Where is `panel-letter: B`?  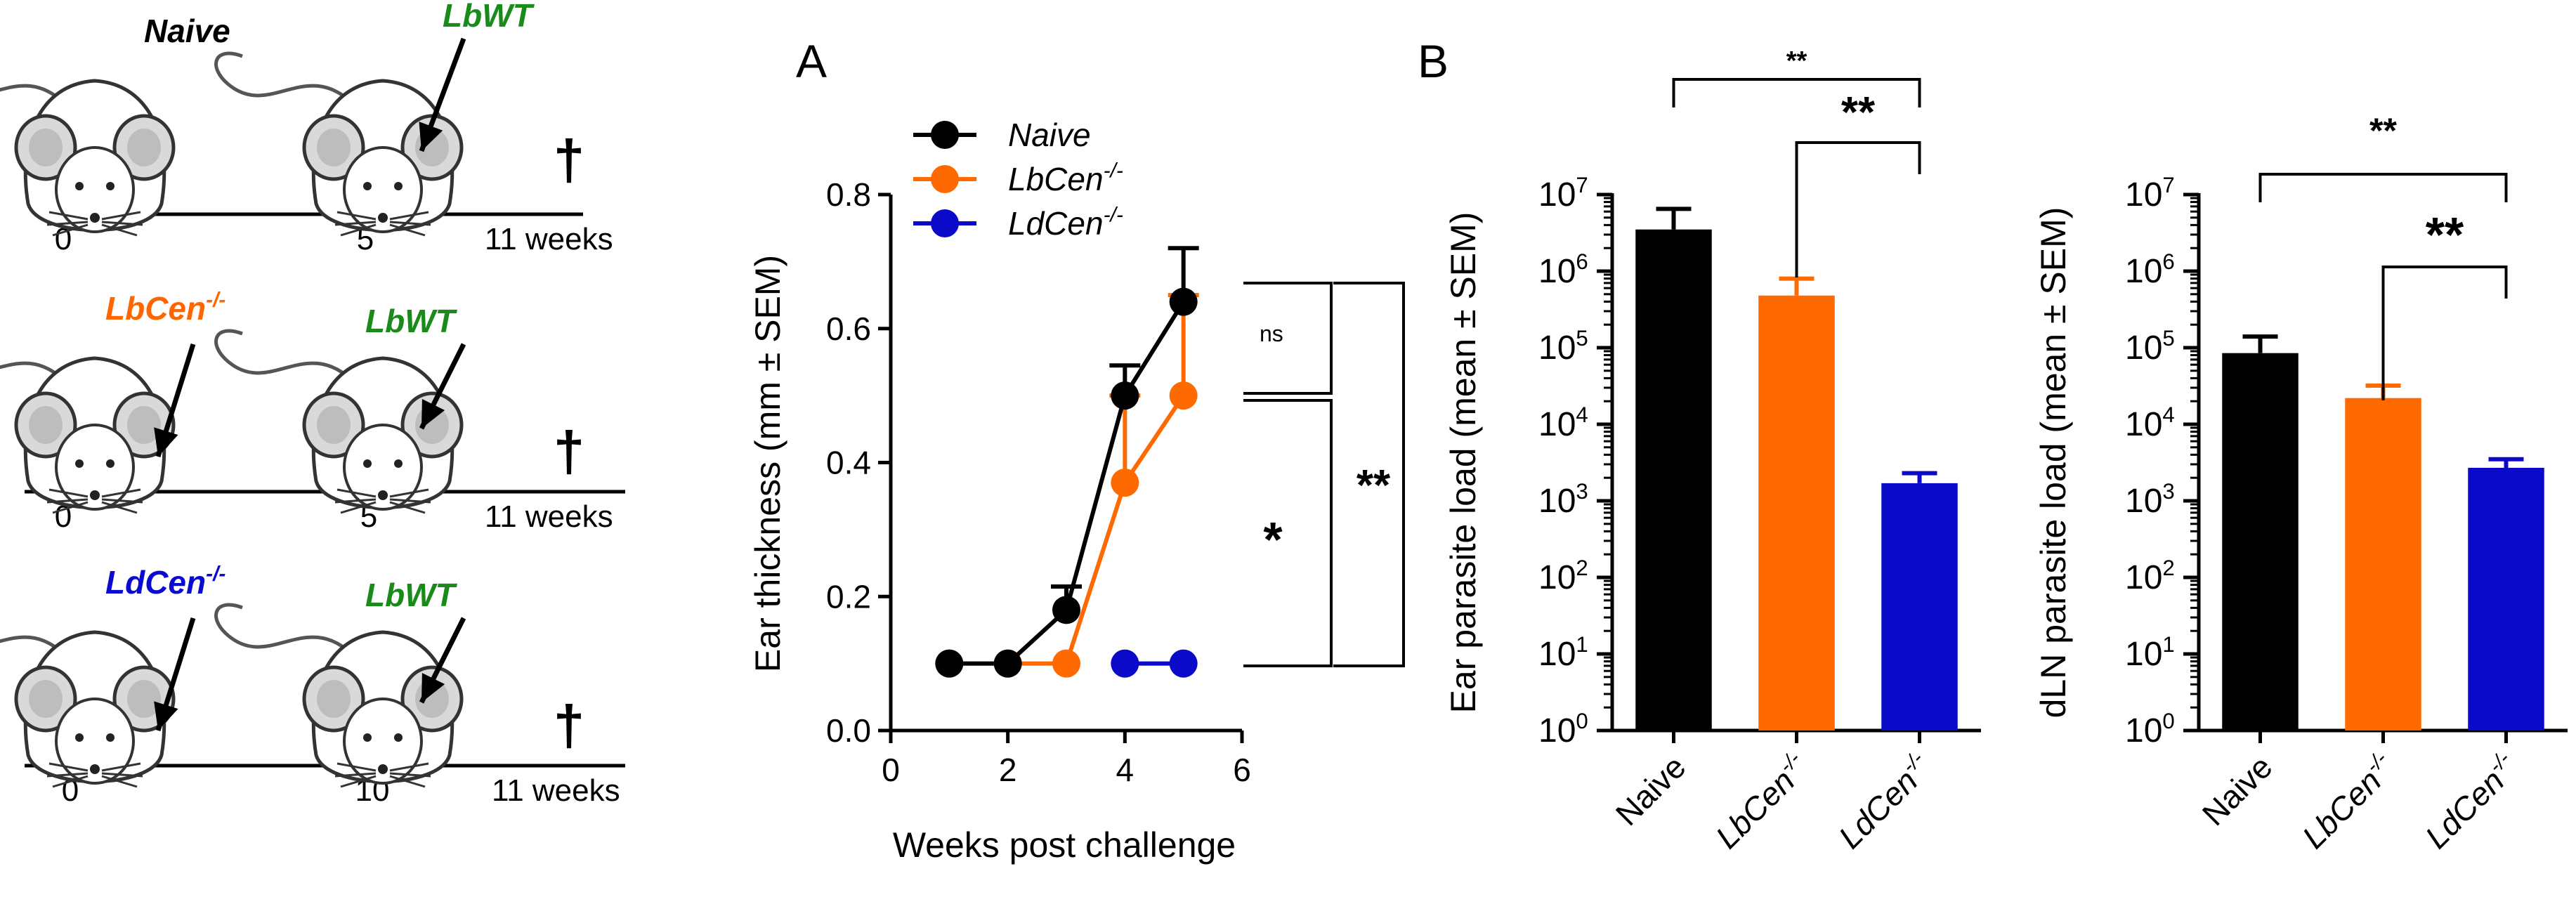
panel-letter: B is located at coordinates (1433, 61).